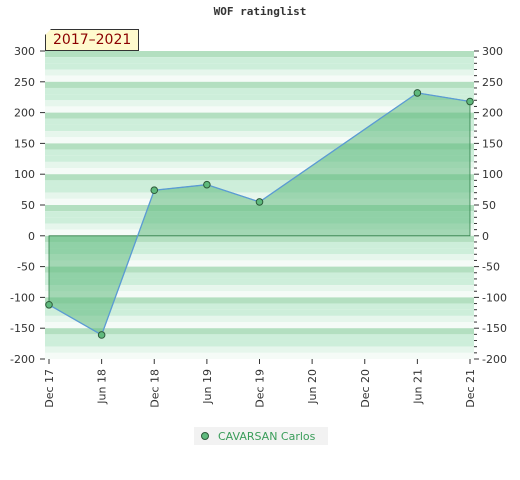 This screenshot has width=520, height=480. I want to click on y-tick-label-right: -100, so click(494, 297).